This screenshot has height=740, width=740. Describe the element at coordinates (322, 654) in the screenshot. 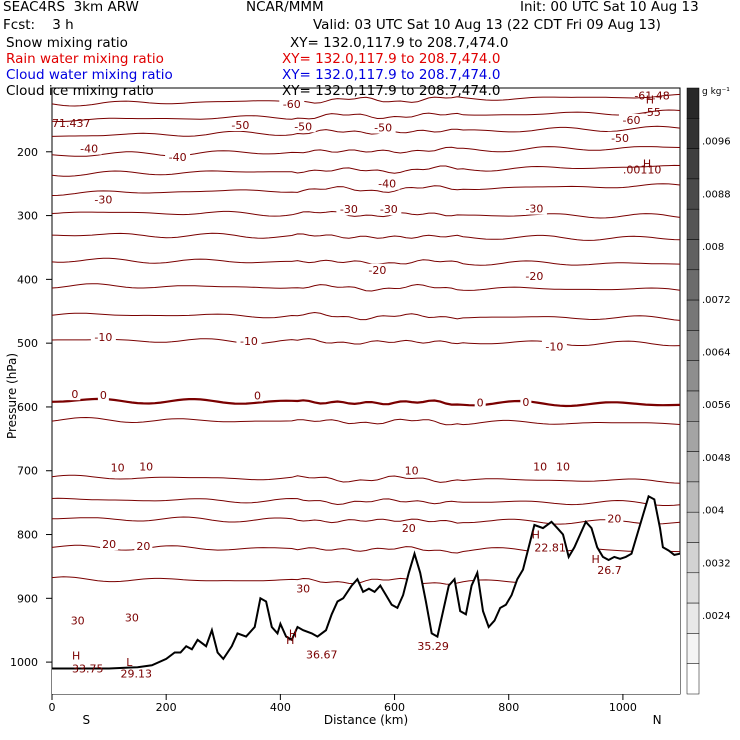

I see `extremum-label: 36.67` at that location.